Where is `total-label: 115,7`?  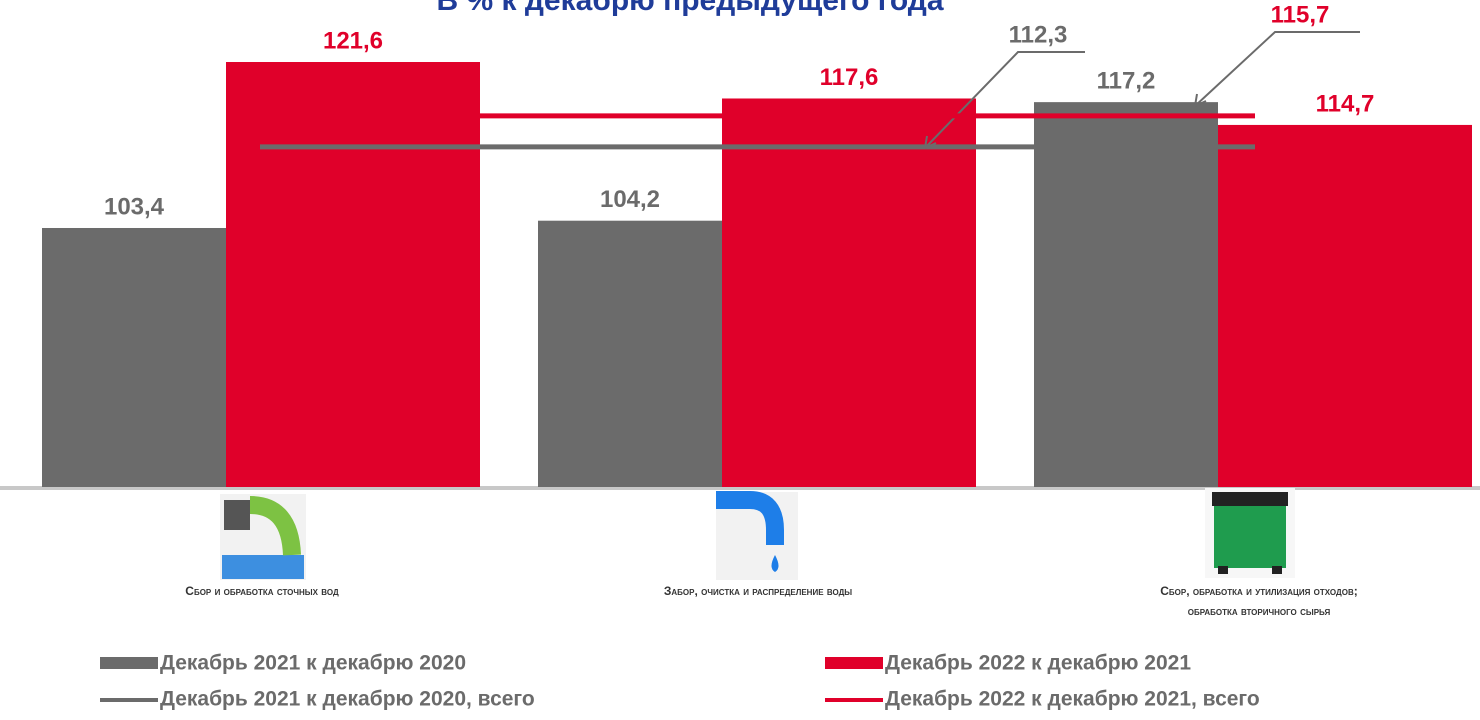 total-label: 115,7 is located at coordinates (1300, 14).